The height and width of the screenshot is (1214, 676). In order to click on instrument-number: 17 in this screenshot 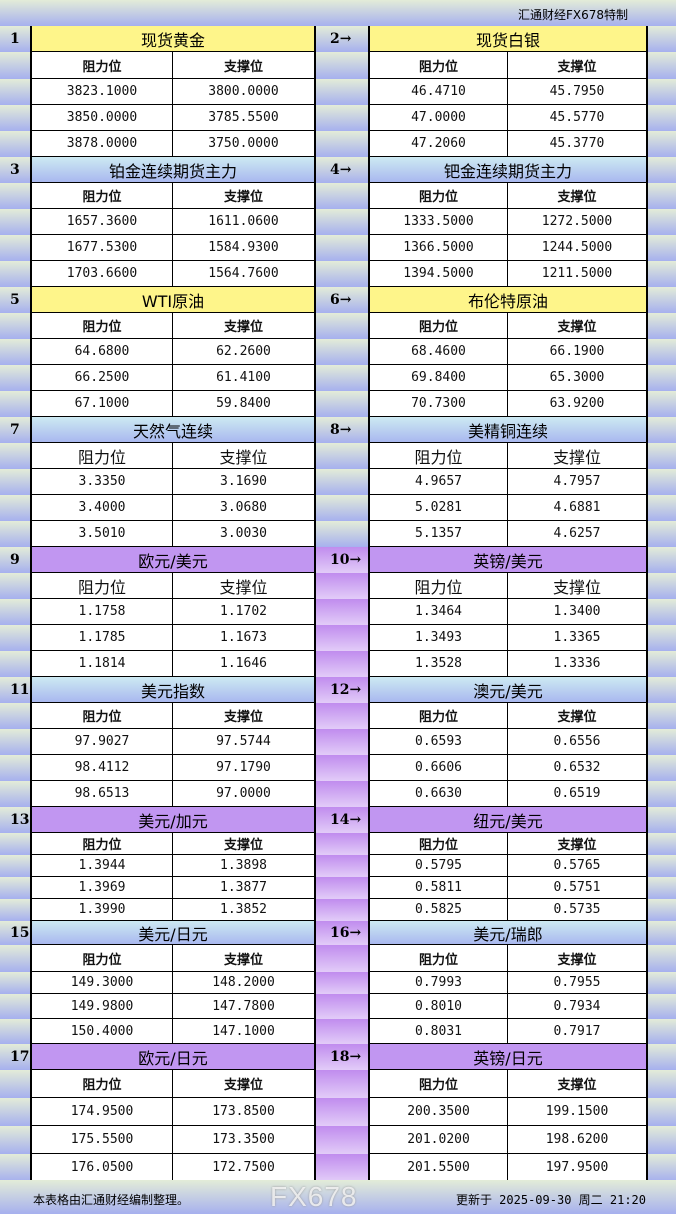, I will do `click(20, 1057)`.